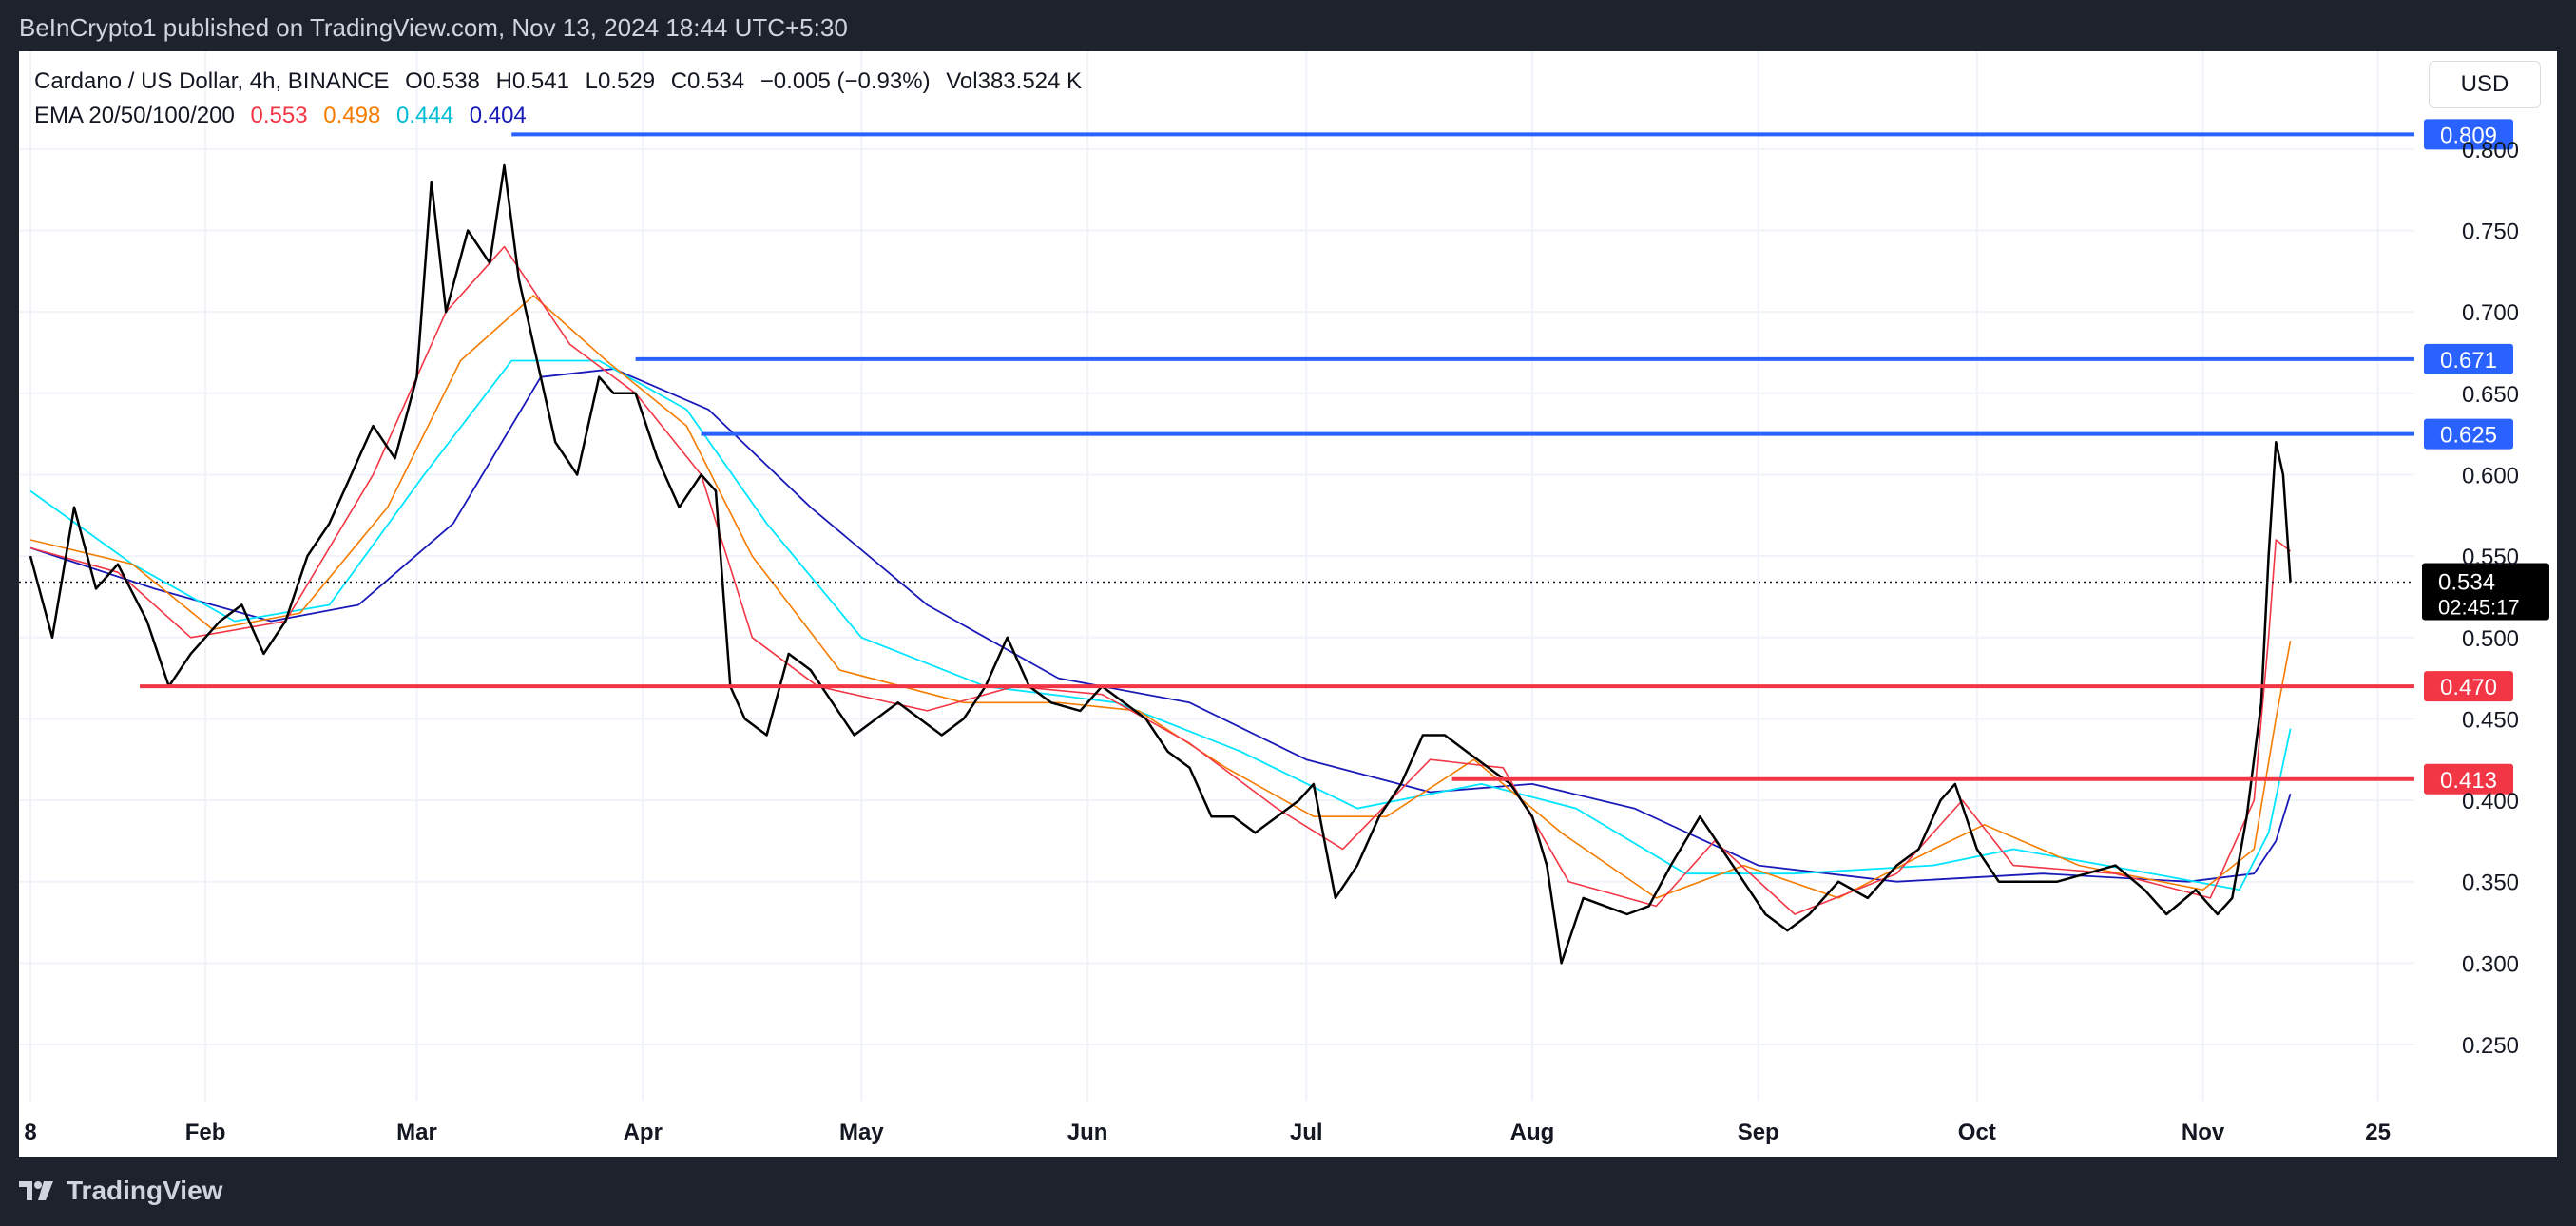 This screenshot has height=1226, width=2576. Describe the element at coordinates (2491, 801) in the screenshot. I see `y-tick-label: 0.400` at that location.